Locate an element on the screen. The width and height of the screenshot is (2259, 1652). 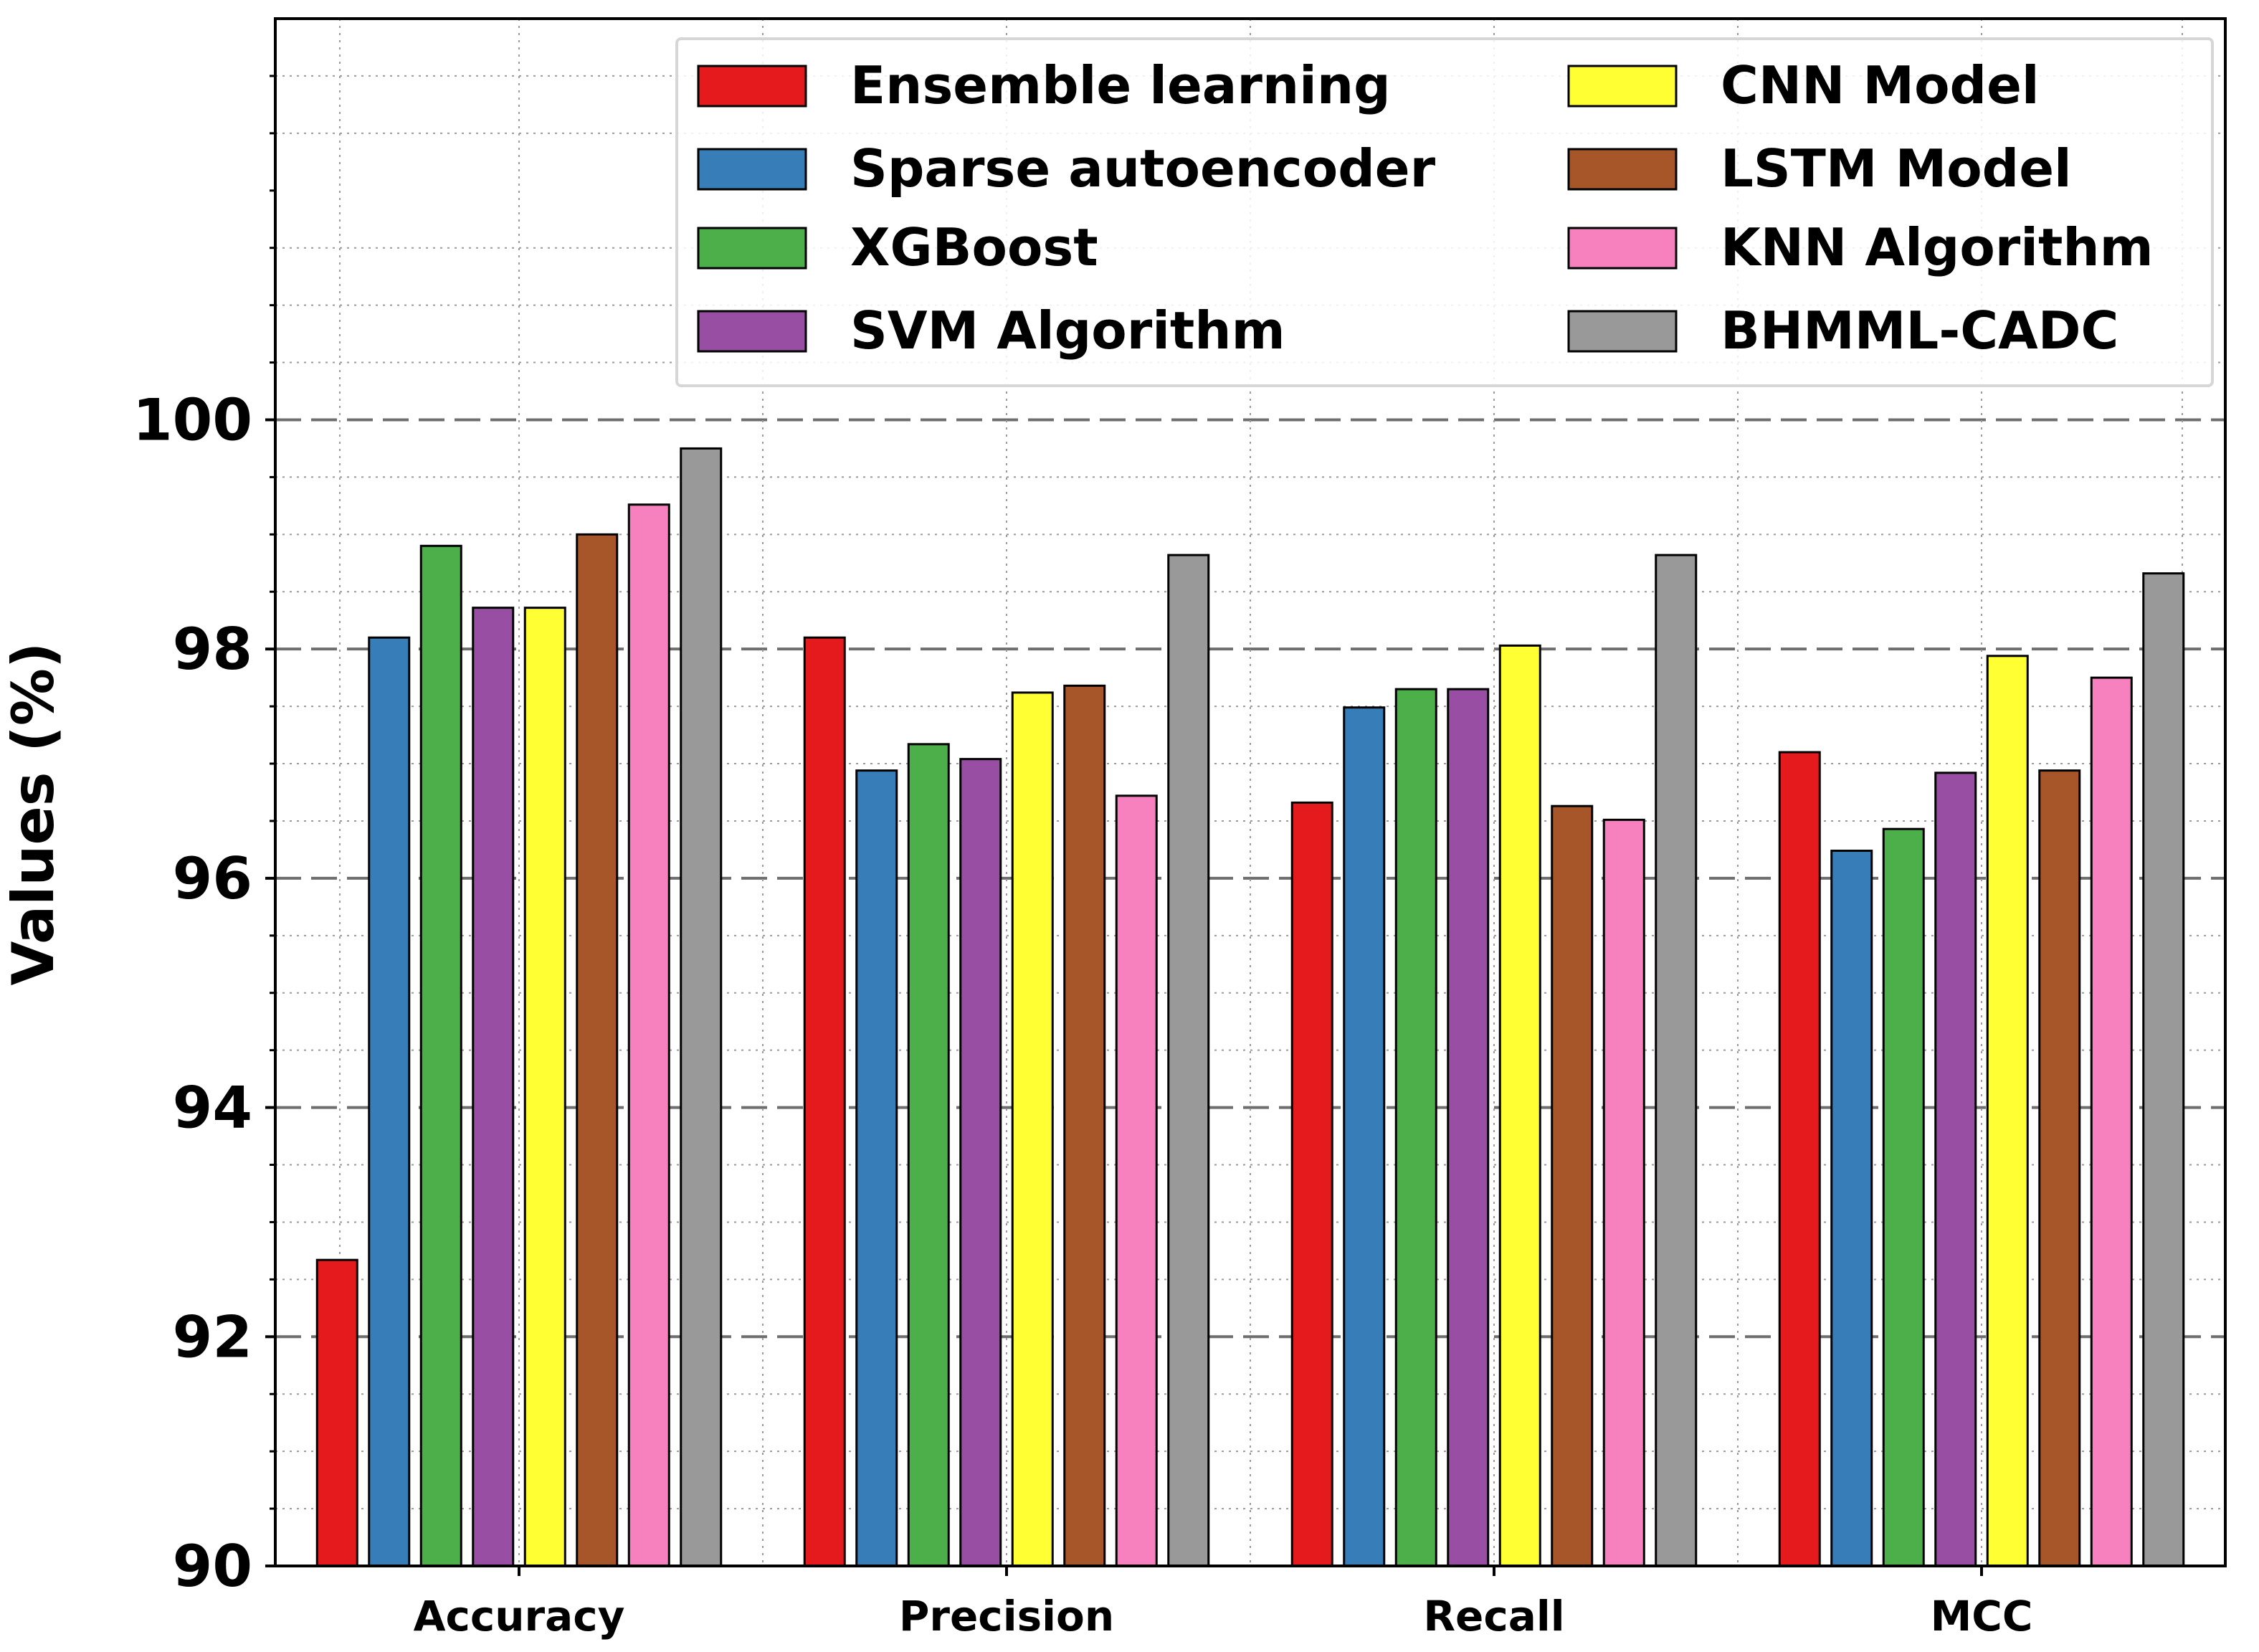
bar-mcc-sparse-autoencoder is located at coordinates (1851, 1208).